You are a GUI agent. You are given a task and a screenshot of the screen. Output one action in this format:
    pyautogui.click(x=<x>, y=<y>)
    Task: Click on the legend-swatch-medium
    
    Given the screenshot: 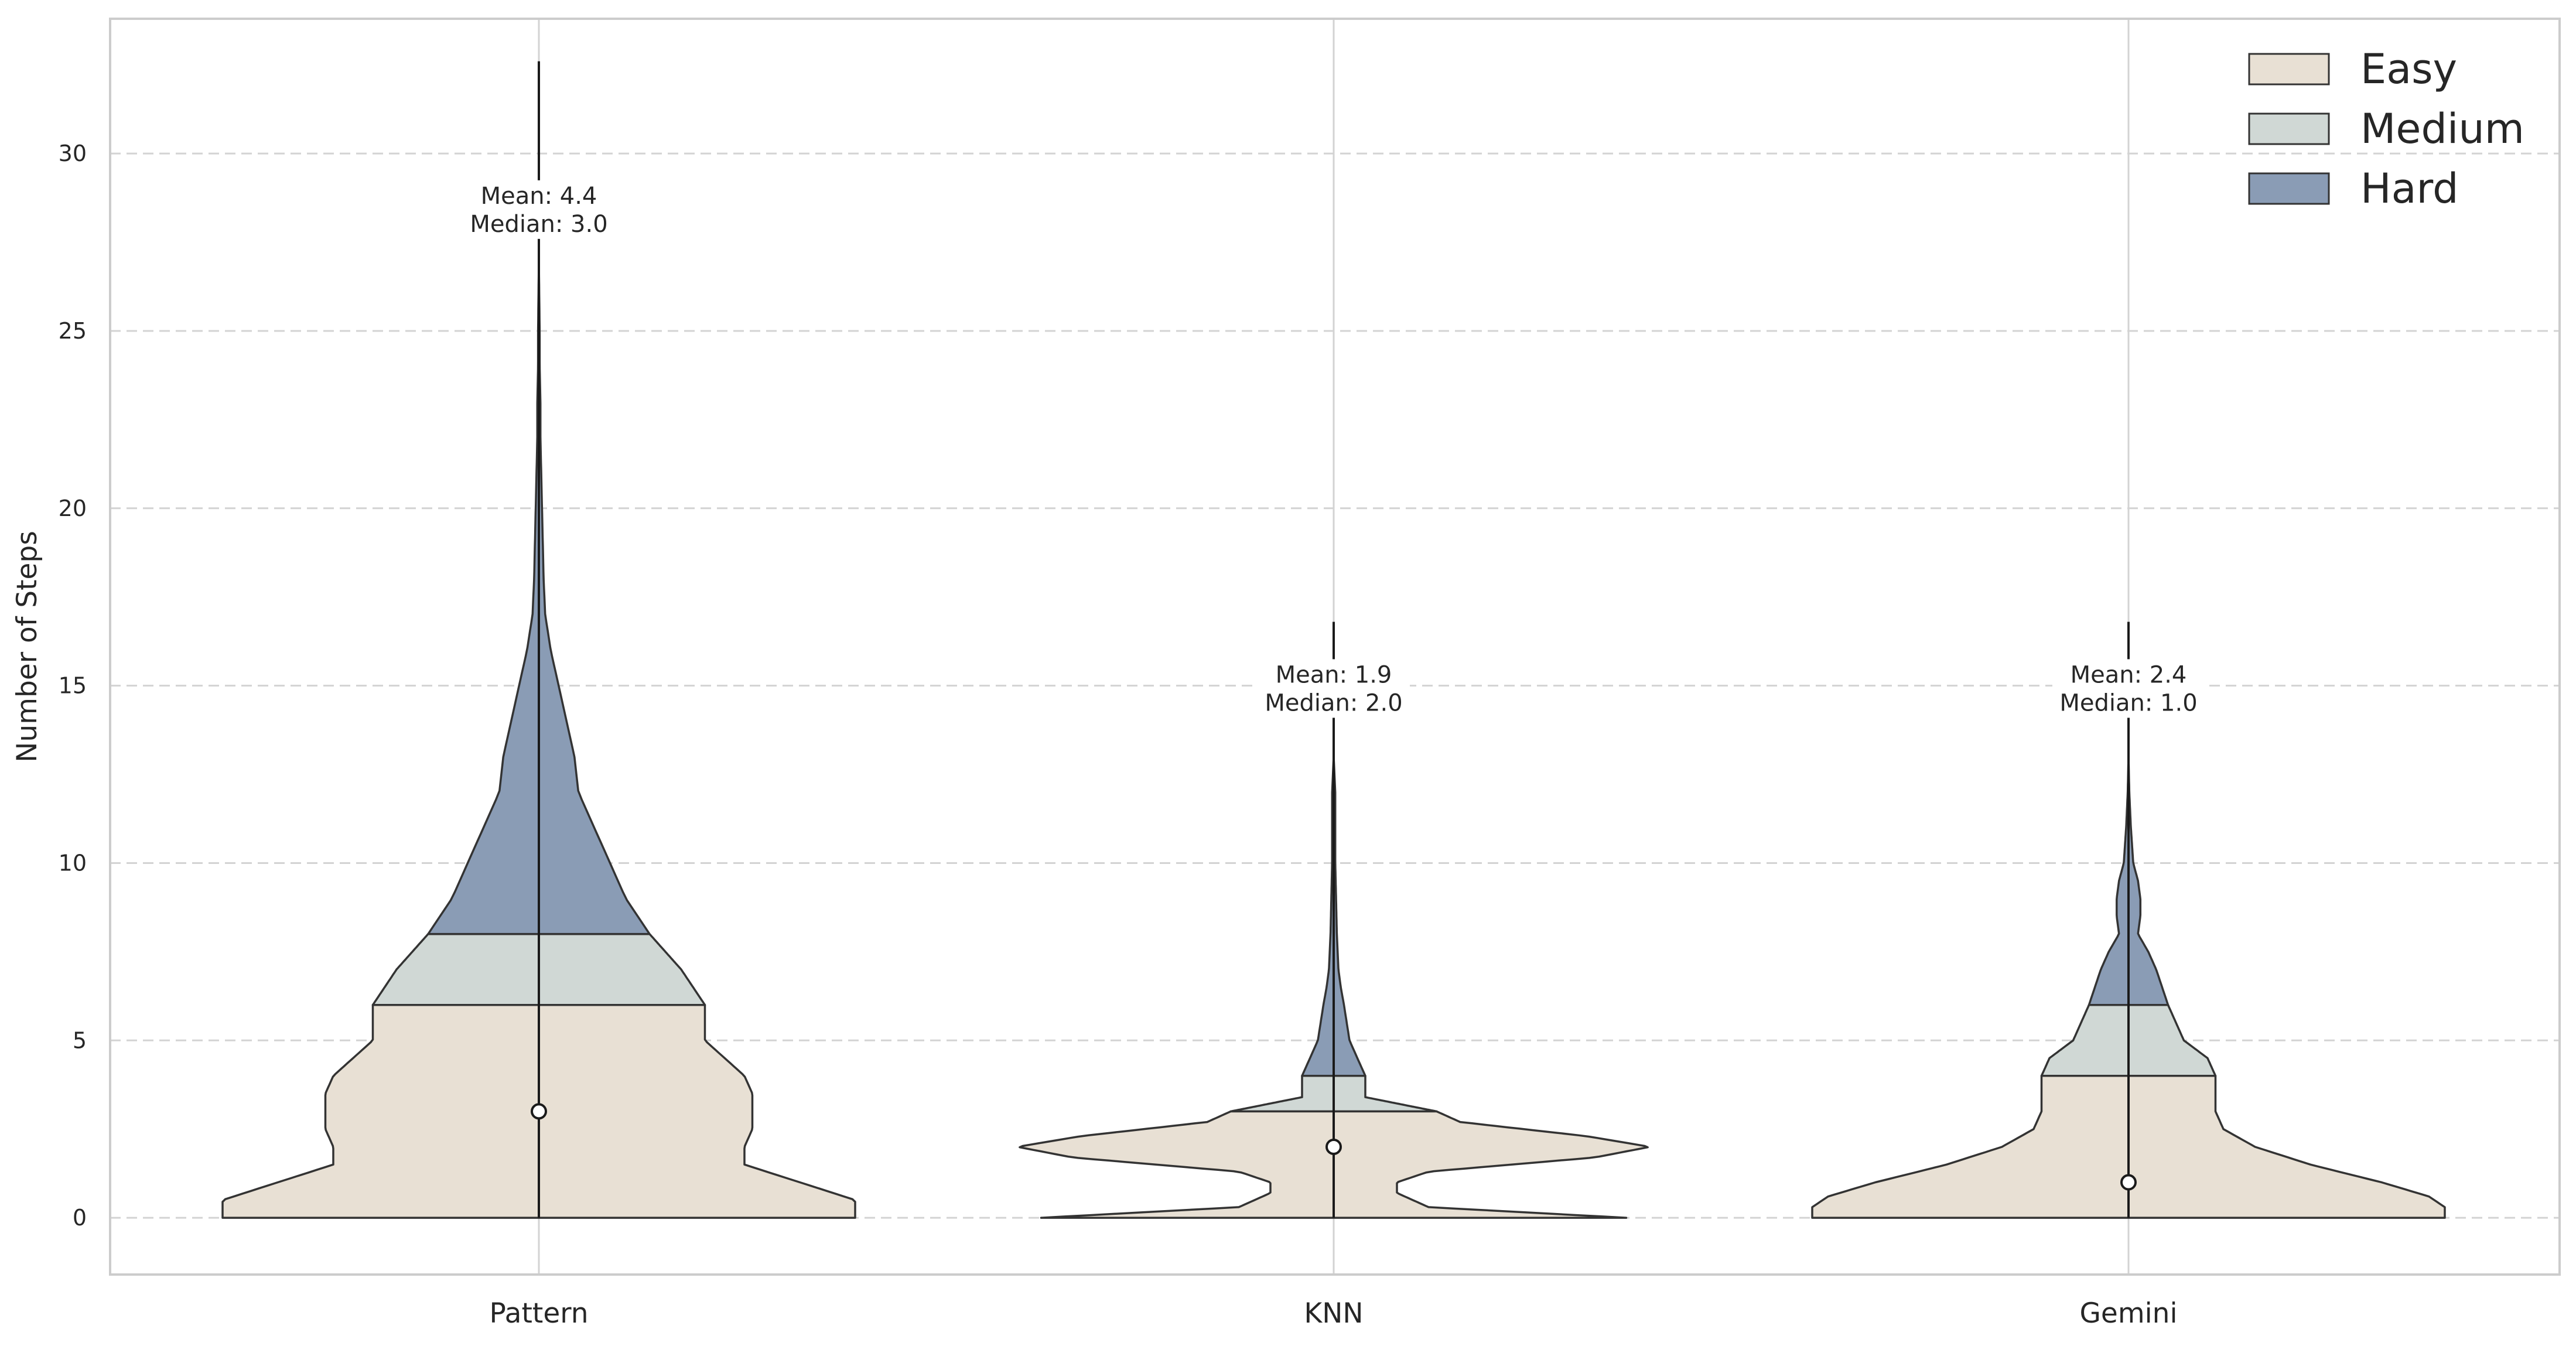 What is the action you would take?
    pyautogui.click(x=2289, y=128)
    